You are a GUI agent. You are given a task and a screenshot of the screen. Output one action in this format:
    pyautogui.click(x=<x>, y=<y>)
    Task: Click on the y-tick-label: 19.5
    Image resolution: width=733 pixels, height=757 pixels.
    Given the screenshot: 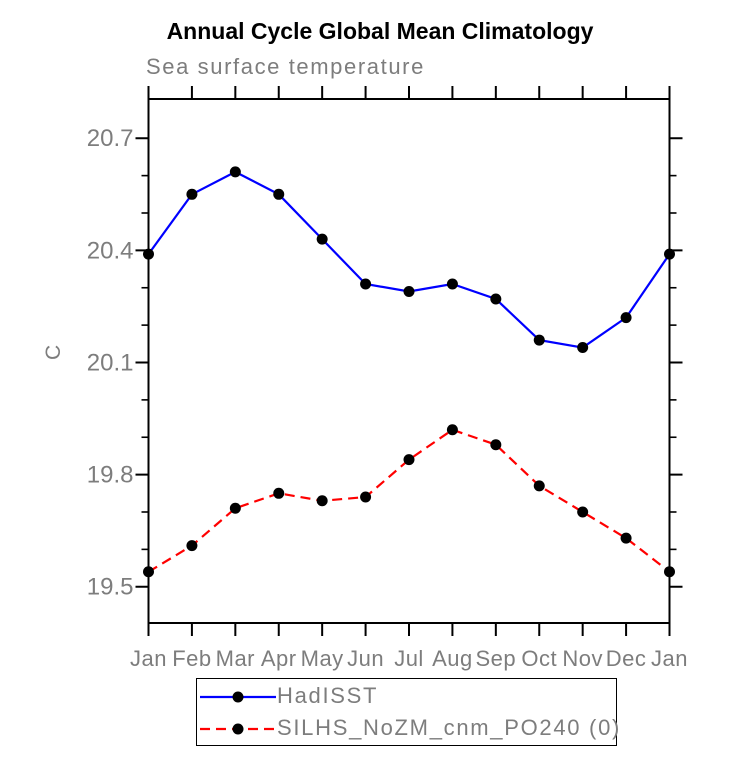 What is the action you would take?
    pyautogui.click(x=110, y=587)
    